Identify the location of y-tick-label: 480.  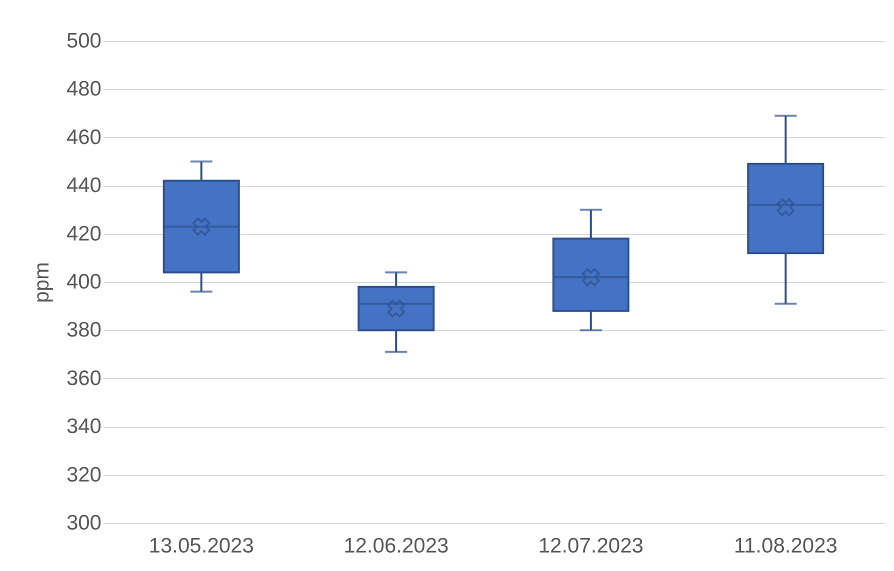
(84, 89).